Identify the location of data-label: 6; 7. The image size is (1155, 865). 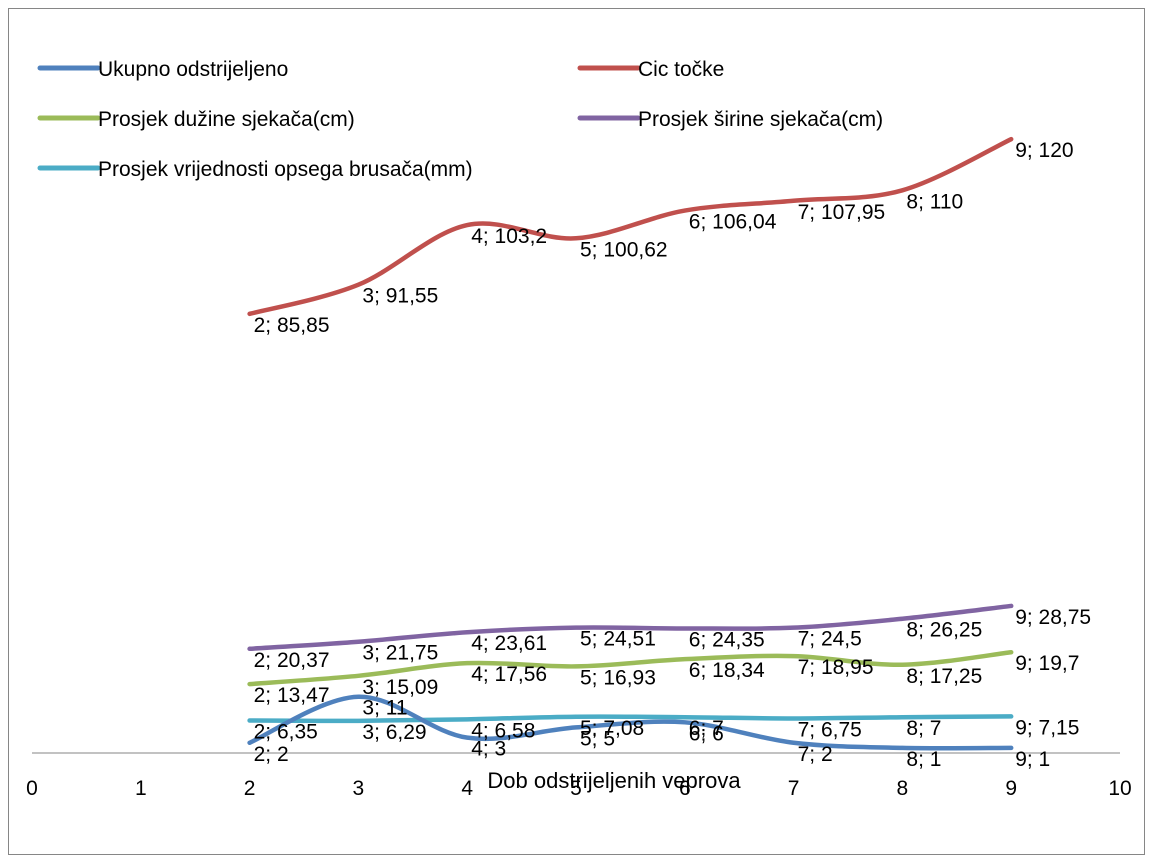
(706, 728).